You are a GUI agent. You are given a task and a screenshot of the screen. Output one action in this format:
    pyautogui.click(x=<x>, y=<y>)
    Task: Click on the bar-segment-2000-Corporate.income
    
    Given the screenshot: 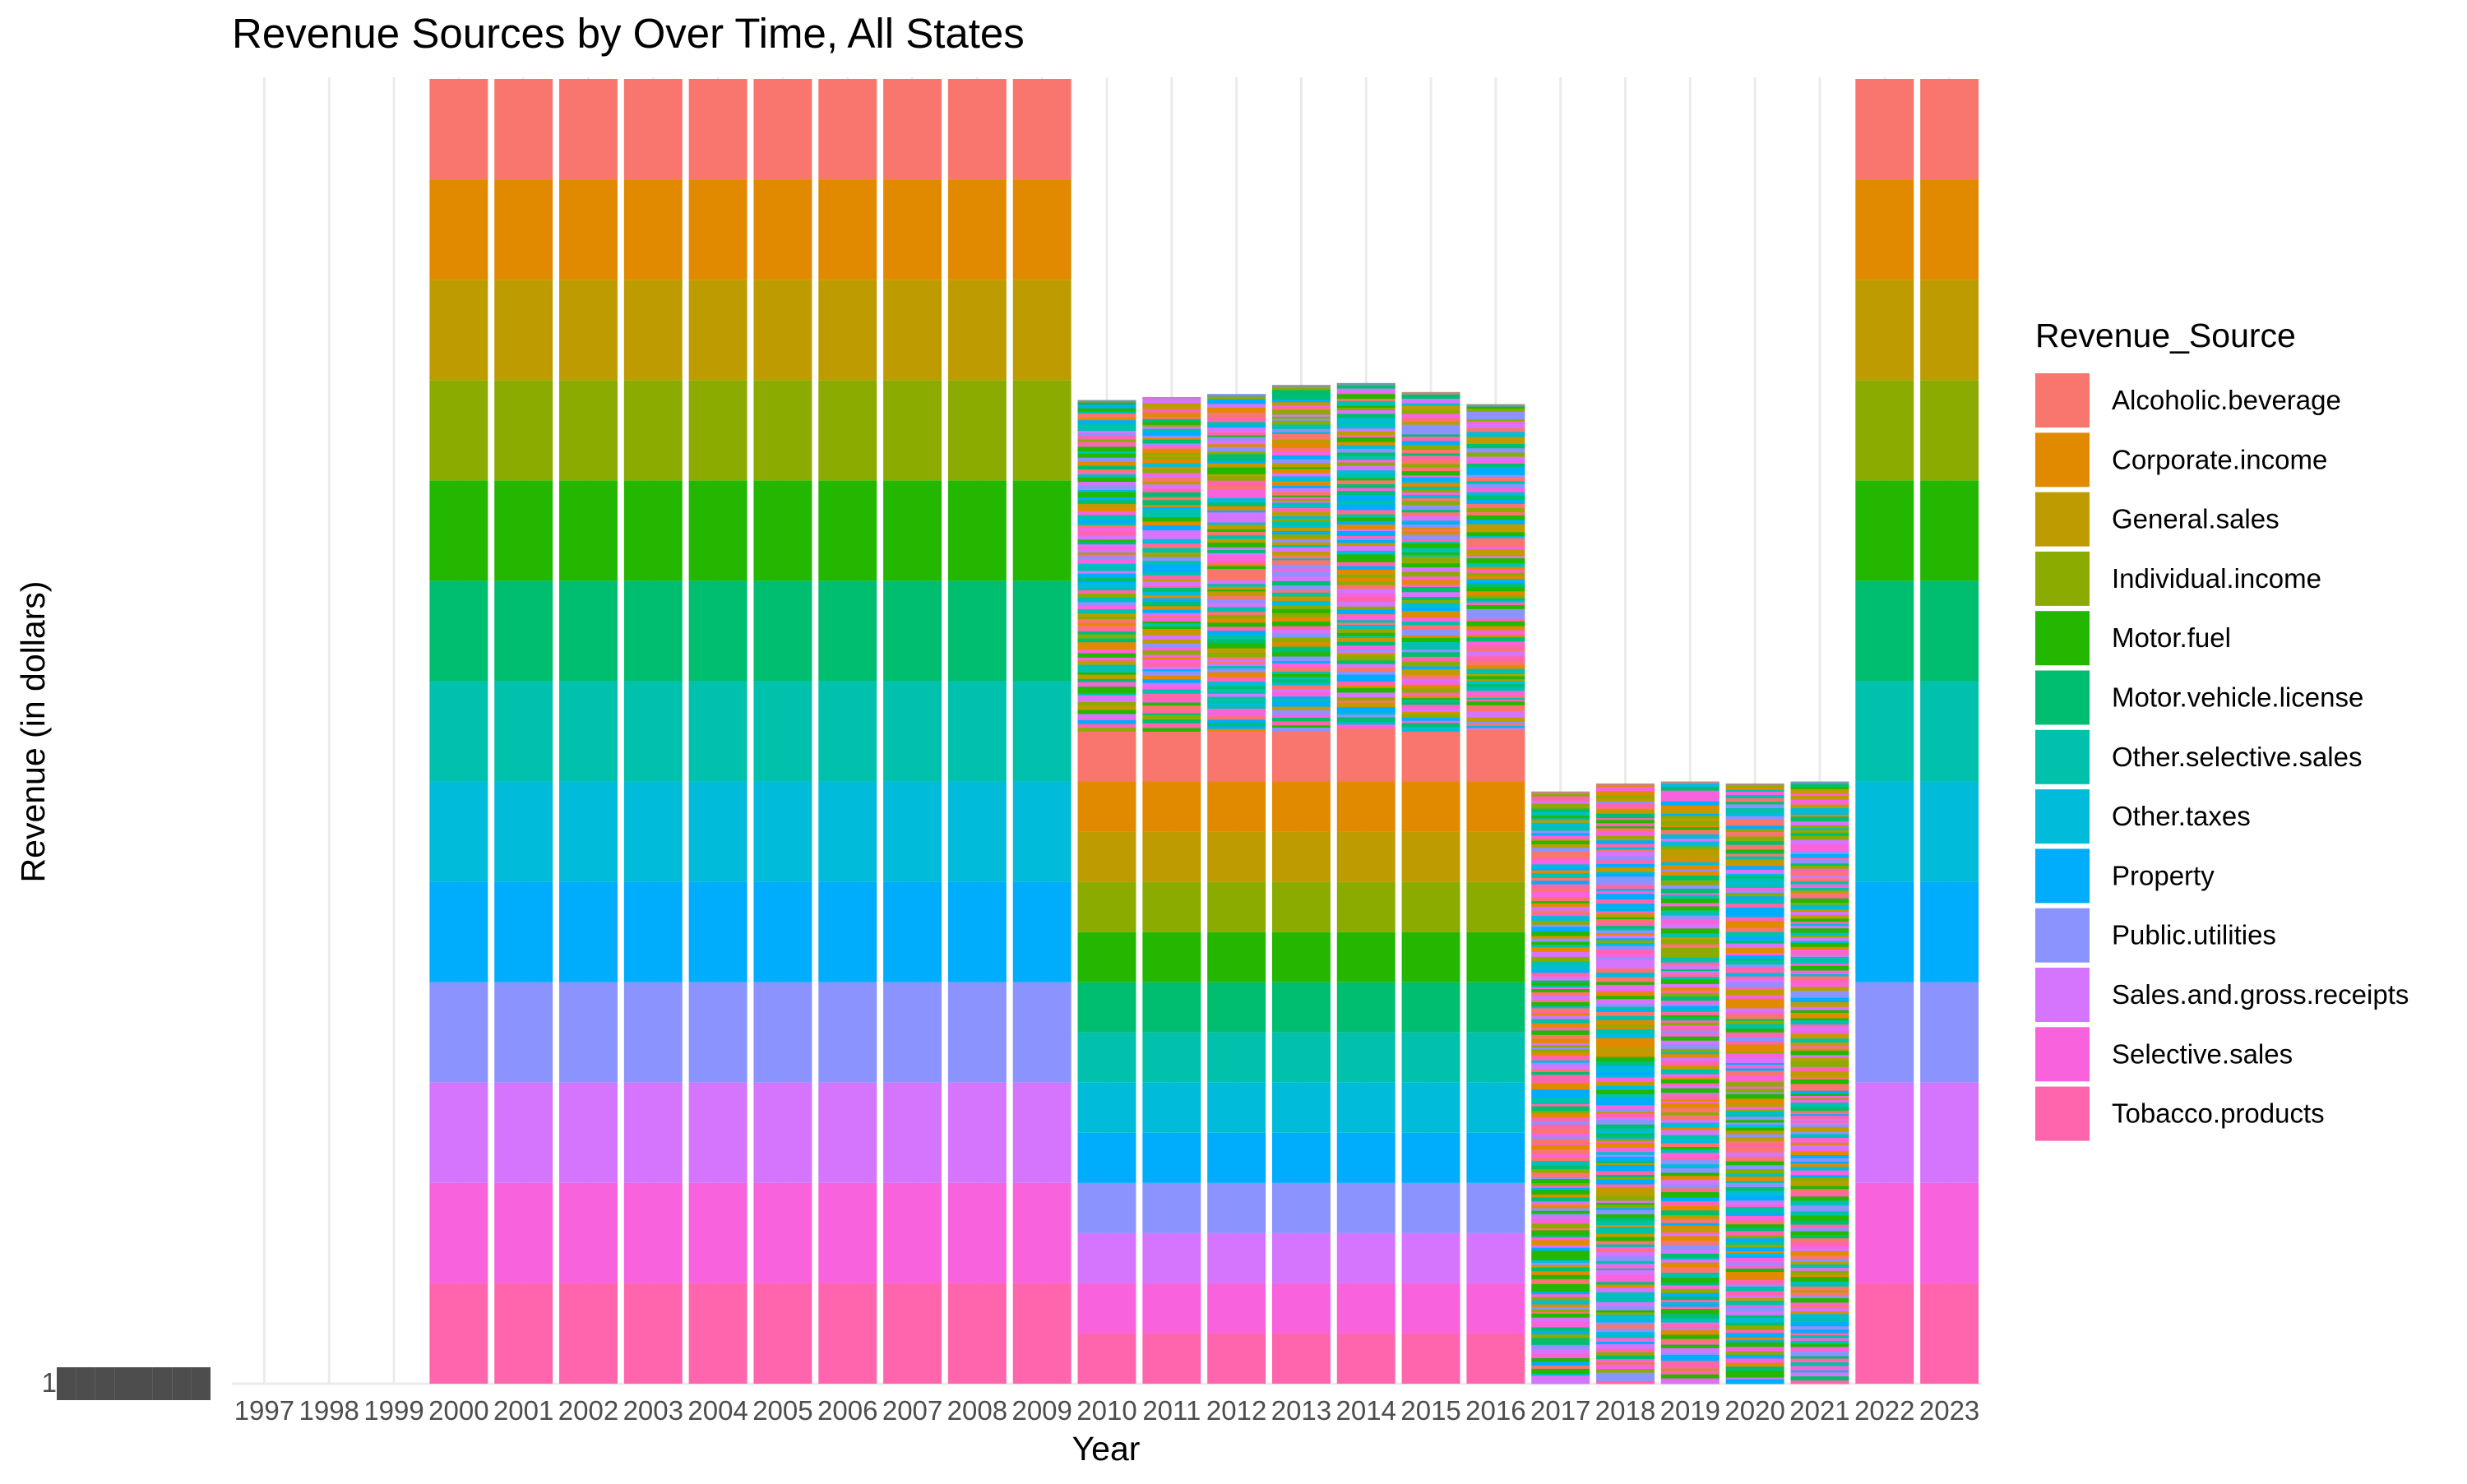 What is the action you would take?
    pyautogui.click(x=458, y=230)
    